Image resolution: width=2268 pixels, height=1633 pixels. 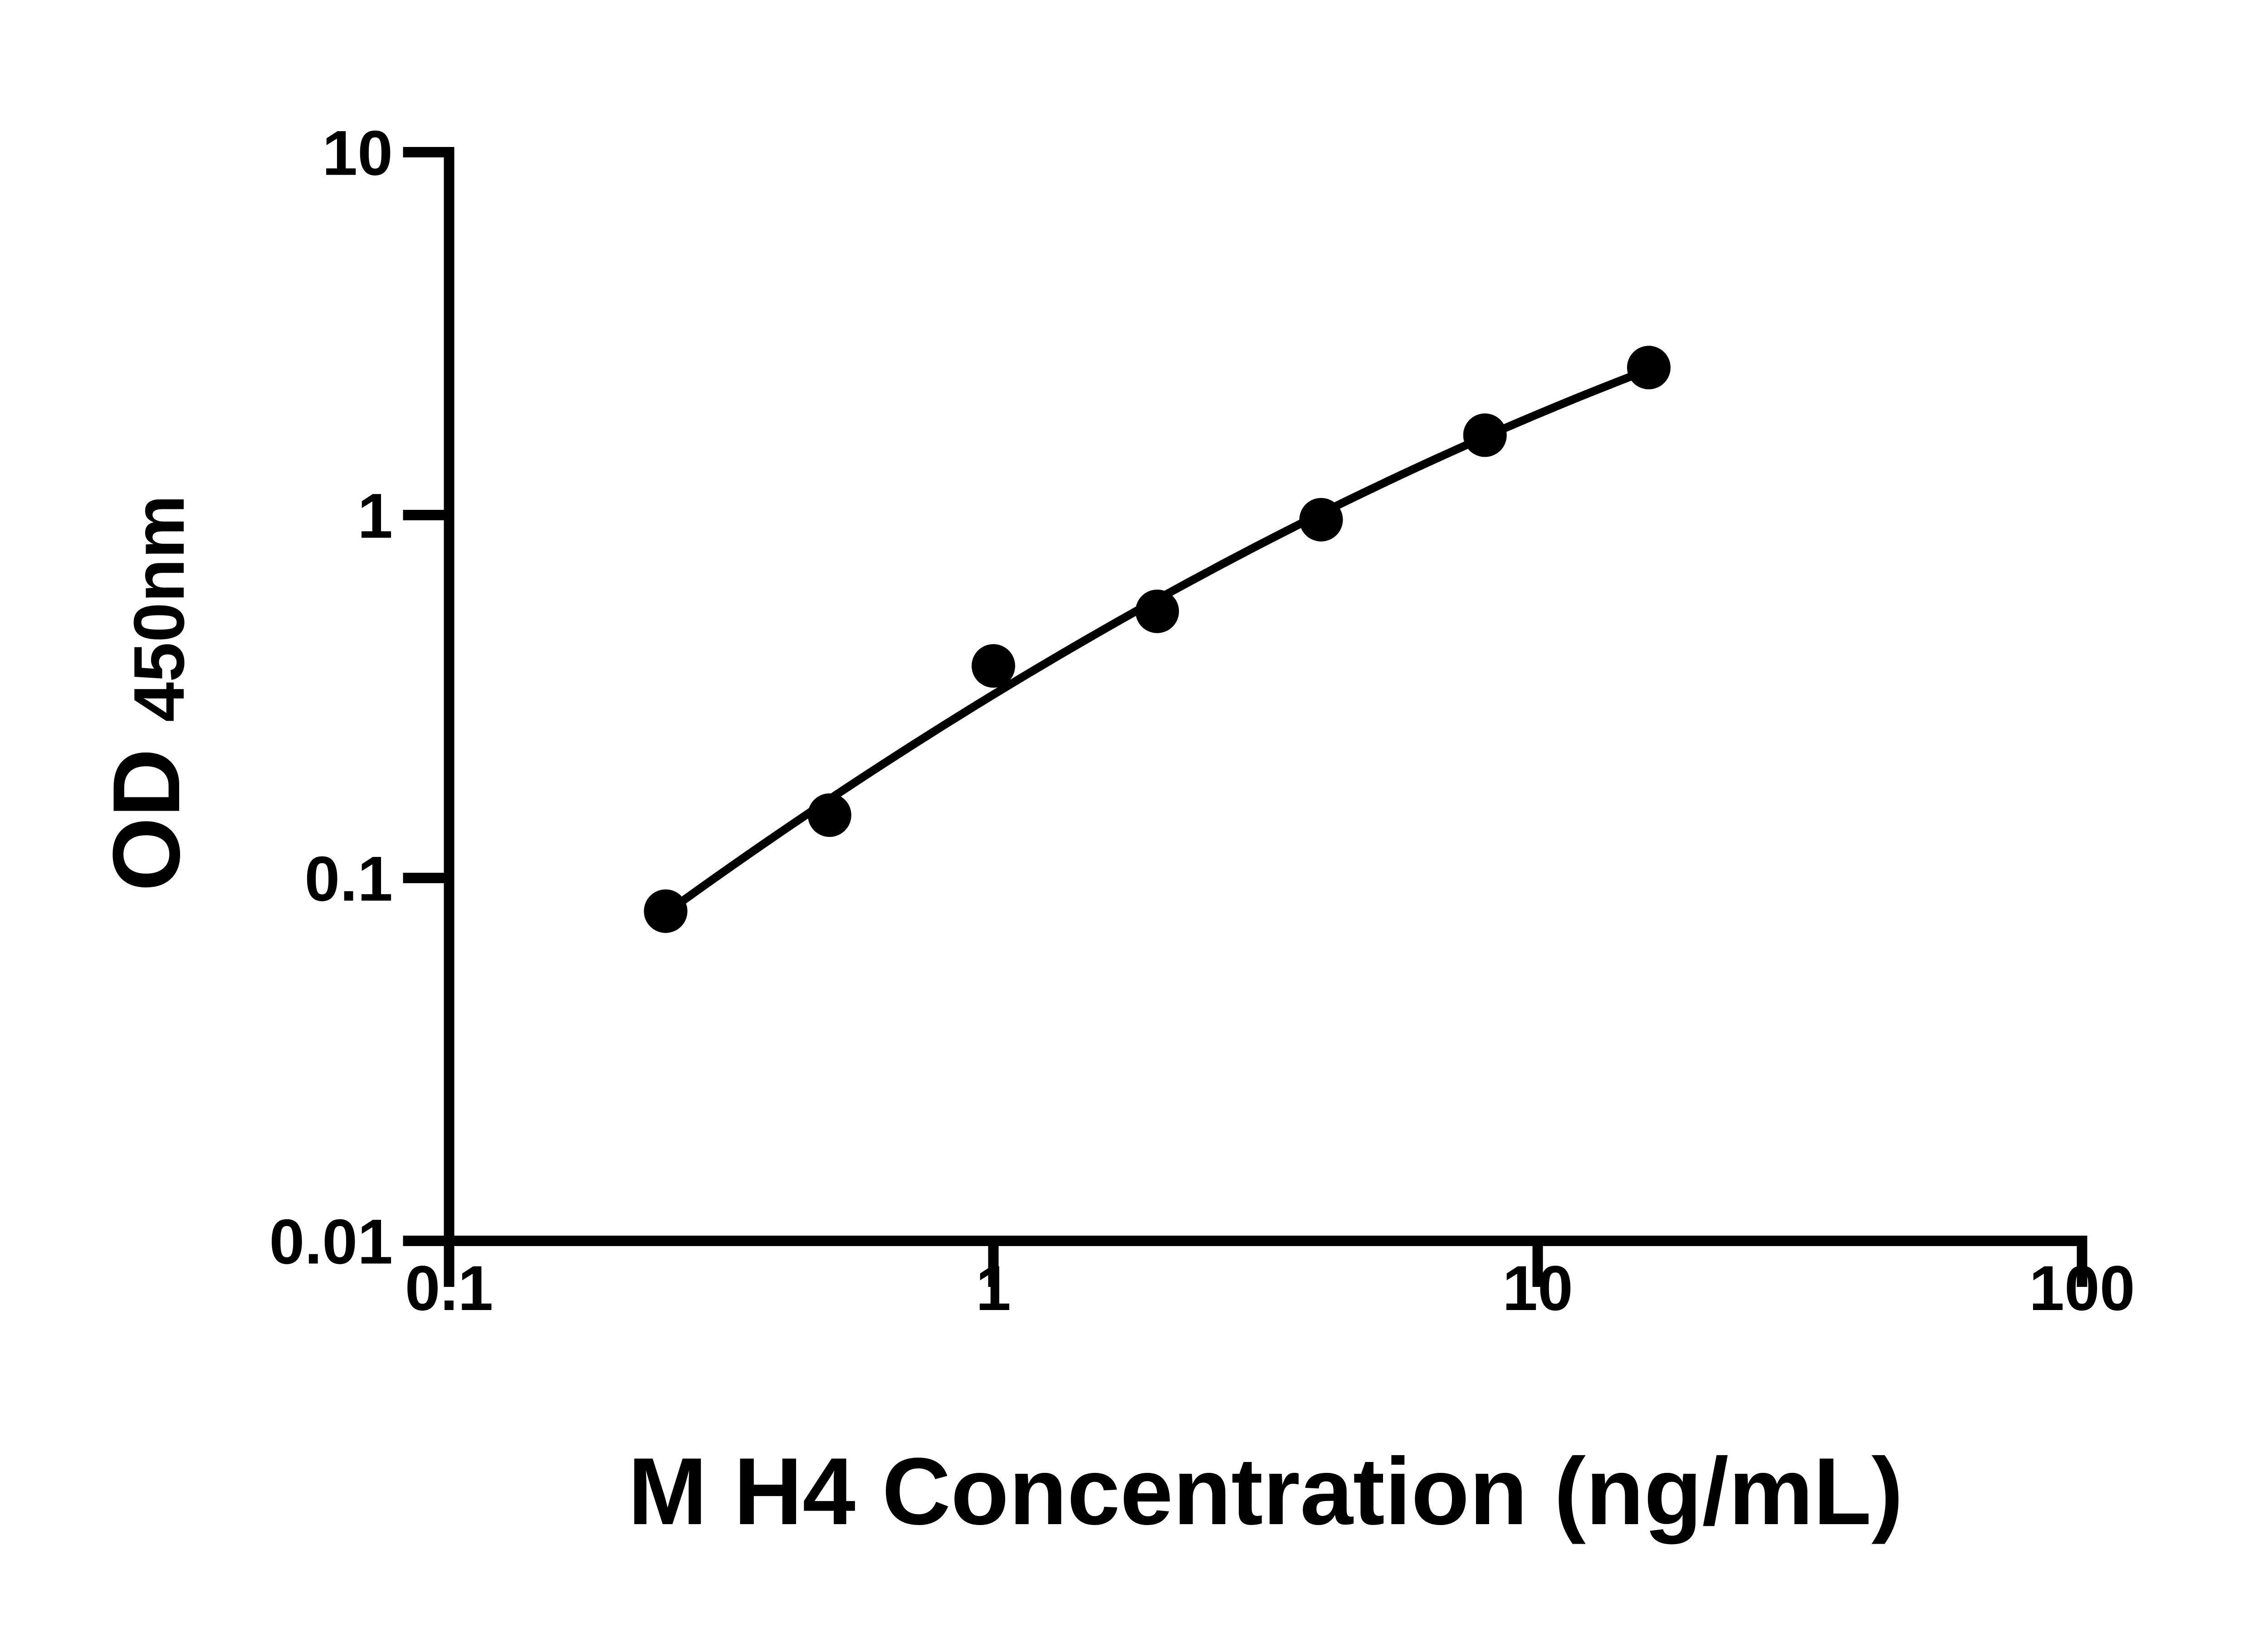 I want to click on y-tick-label: 1, so click(x=375, y=516).